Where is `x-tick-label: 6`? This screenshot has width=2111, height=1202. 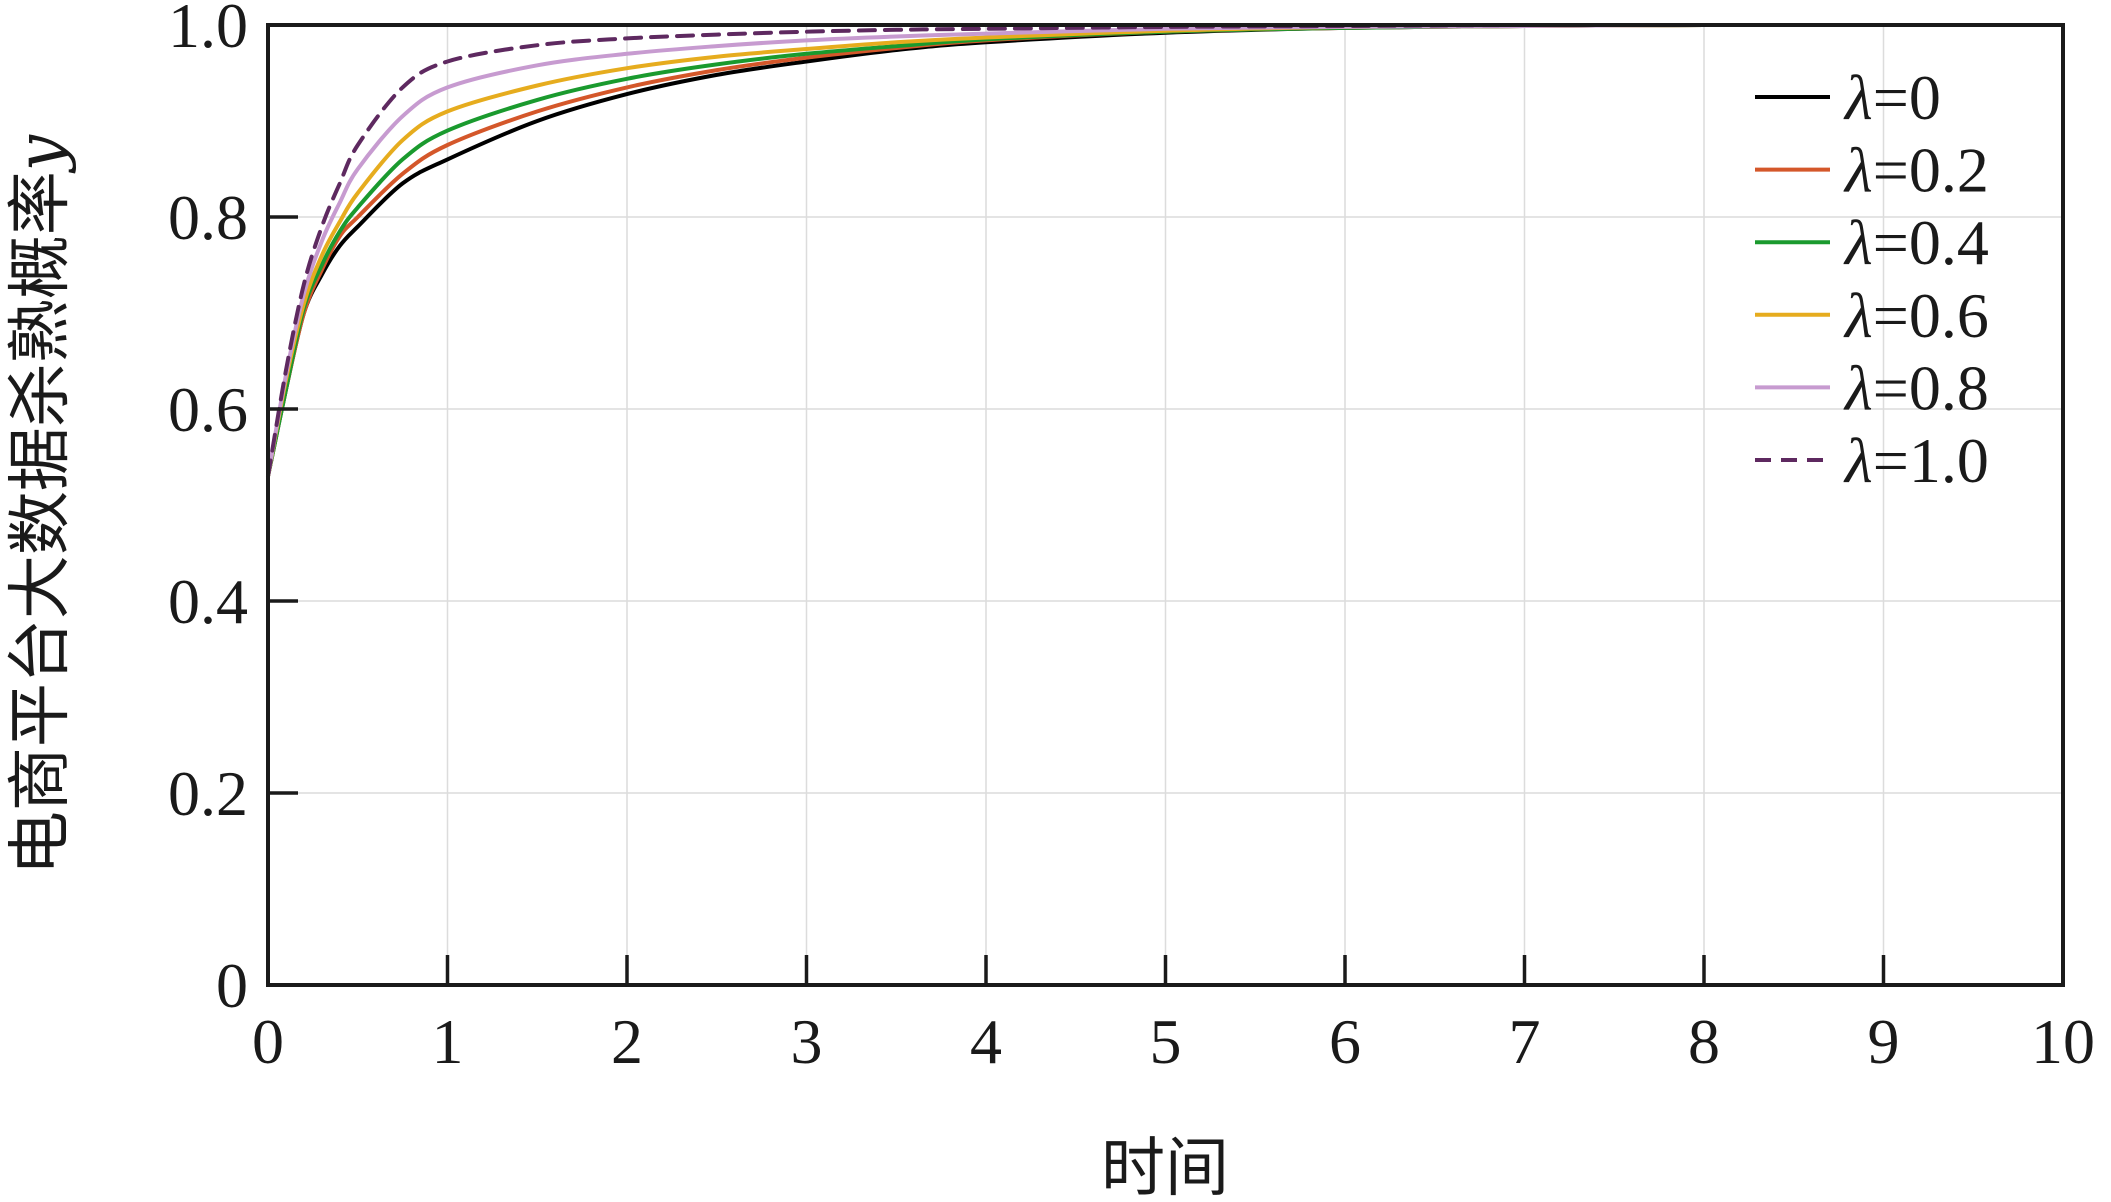
x-tick-label: 6 is located at coordinates (1345, 1041).